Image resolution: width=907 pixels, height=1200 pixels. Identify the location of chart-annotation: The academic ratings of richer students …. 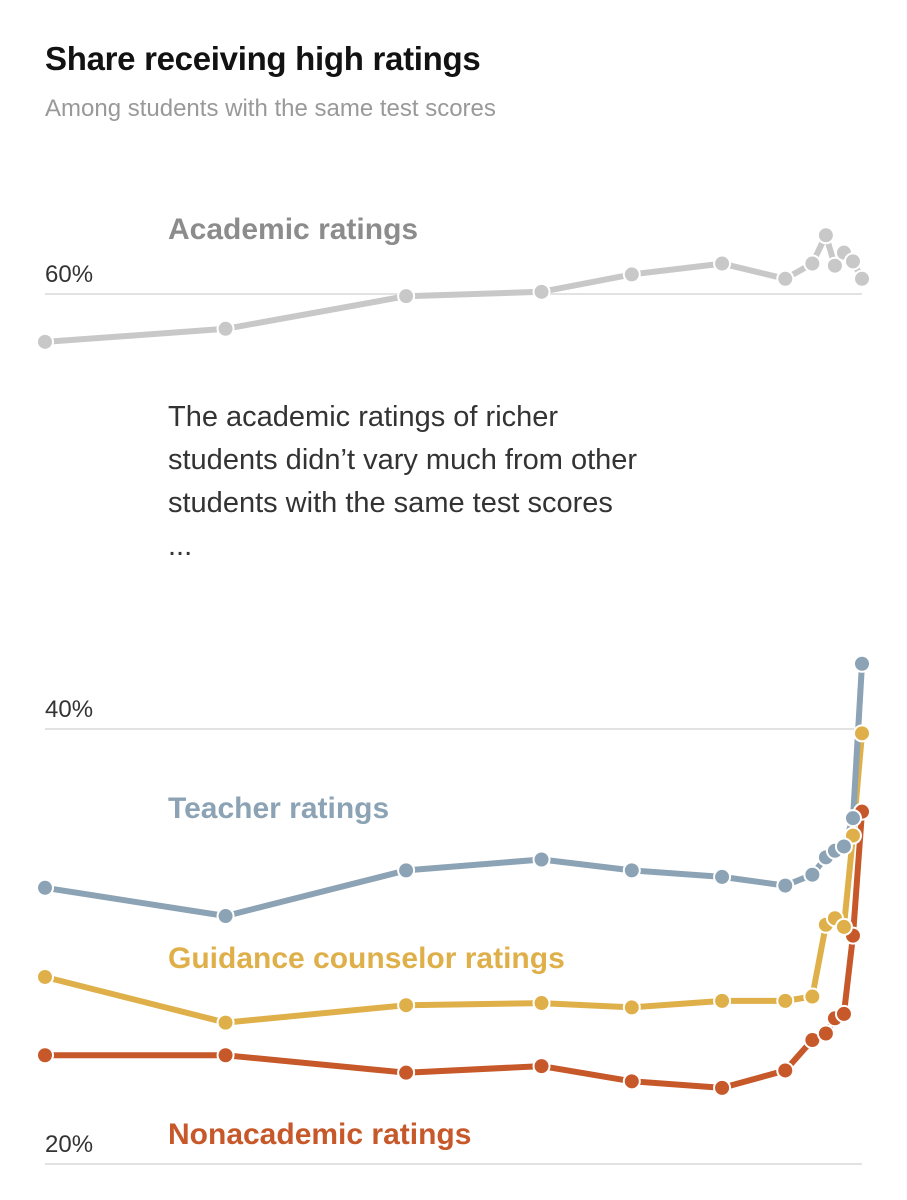
(403, 481).